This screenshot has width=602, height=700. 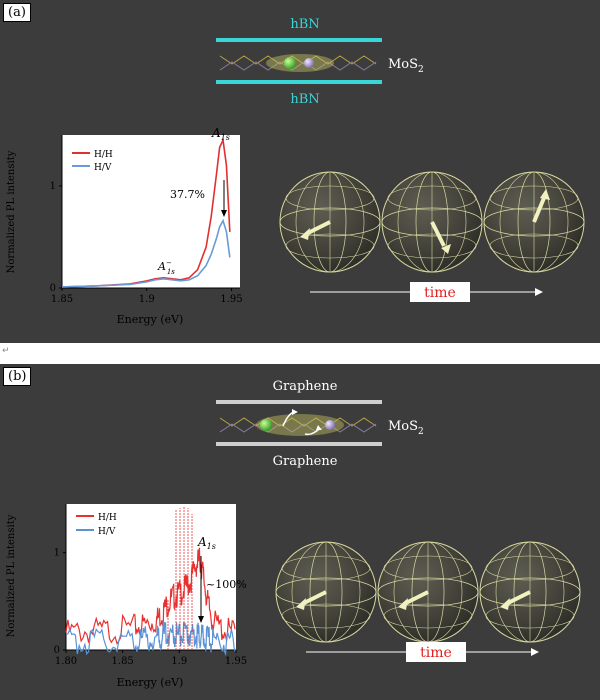 I want to click on paragraph-mark: ↵, so click(x=6, y=351).